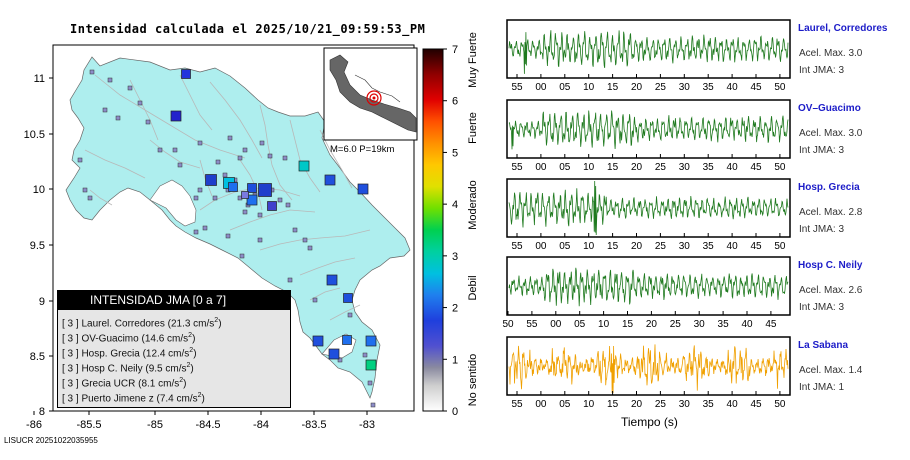 This screenshot has height=460, width=910. Describe the element at coordinates (450, 231) in the screenshot. I see `colorbar-ticks: 0 1 2 3 4 5 6 7` at that location.